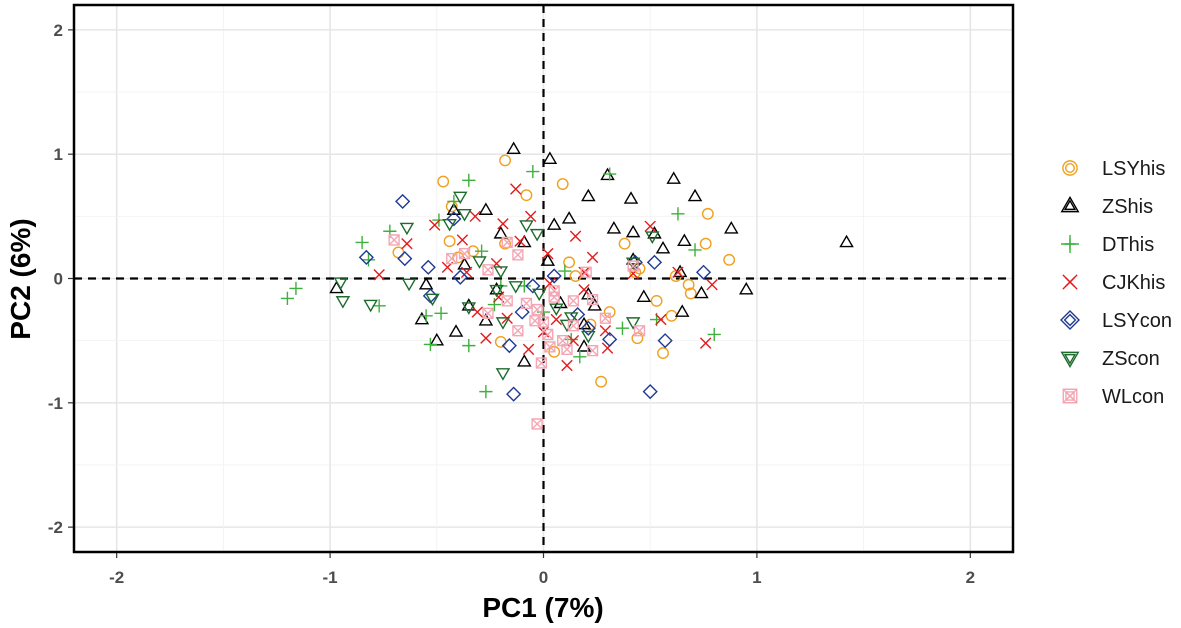 This screenshot has height=628, width=1181. What do you see at coordinates (1110, 359) in the screenshot?
I see `legend-item-zscon: ZScon` at bounding box center [1110, 359].